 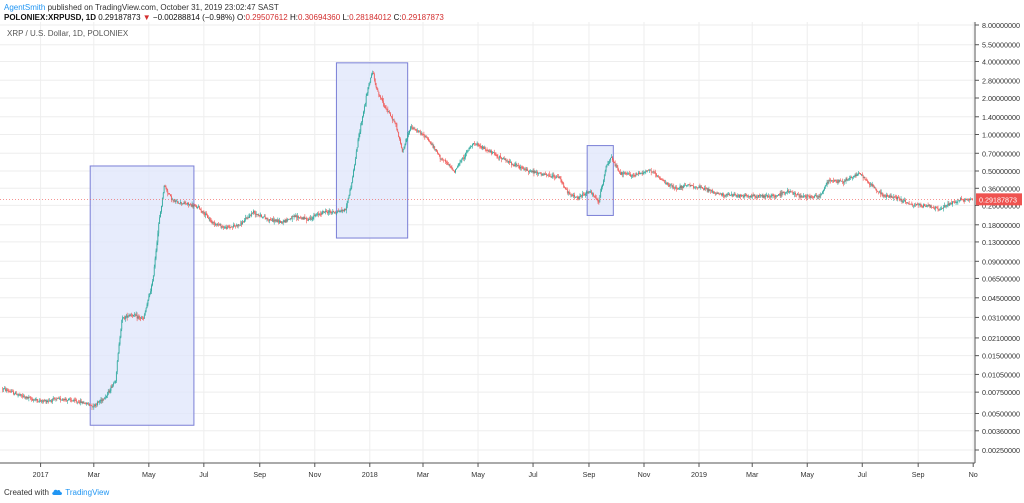 What do you see at coordinates (1001, 188) in the screenshot?
I see `price-tick-label: 0.36000000` at bounding box center [1001, 188].